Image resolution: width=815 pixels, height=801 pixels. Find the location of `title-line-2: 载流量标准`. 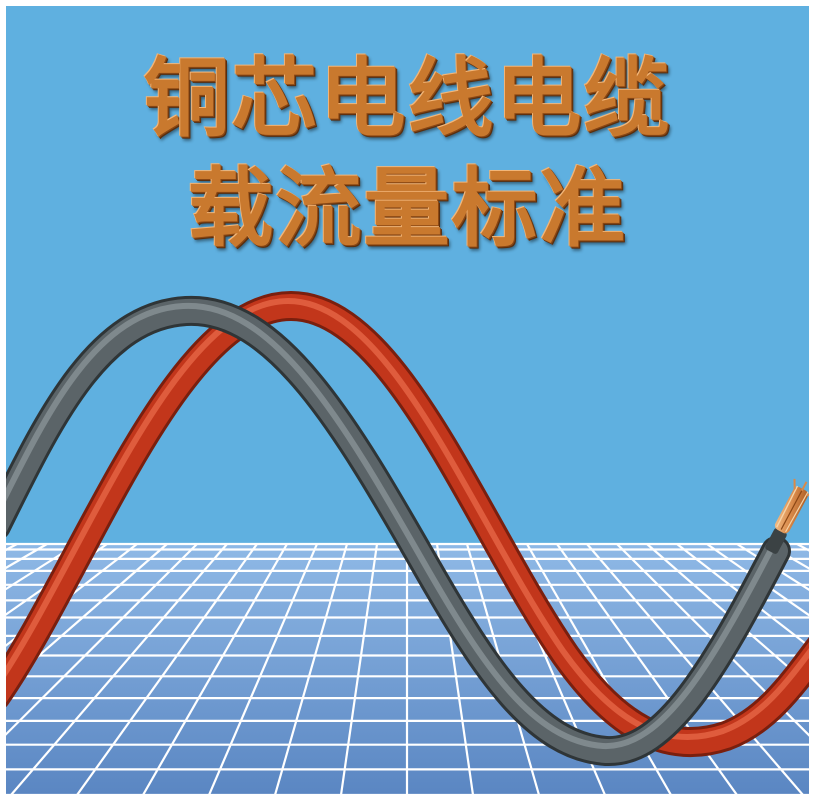

title-line-2: 载流量标准 is located at coordinates (407, 209).